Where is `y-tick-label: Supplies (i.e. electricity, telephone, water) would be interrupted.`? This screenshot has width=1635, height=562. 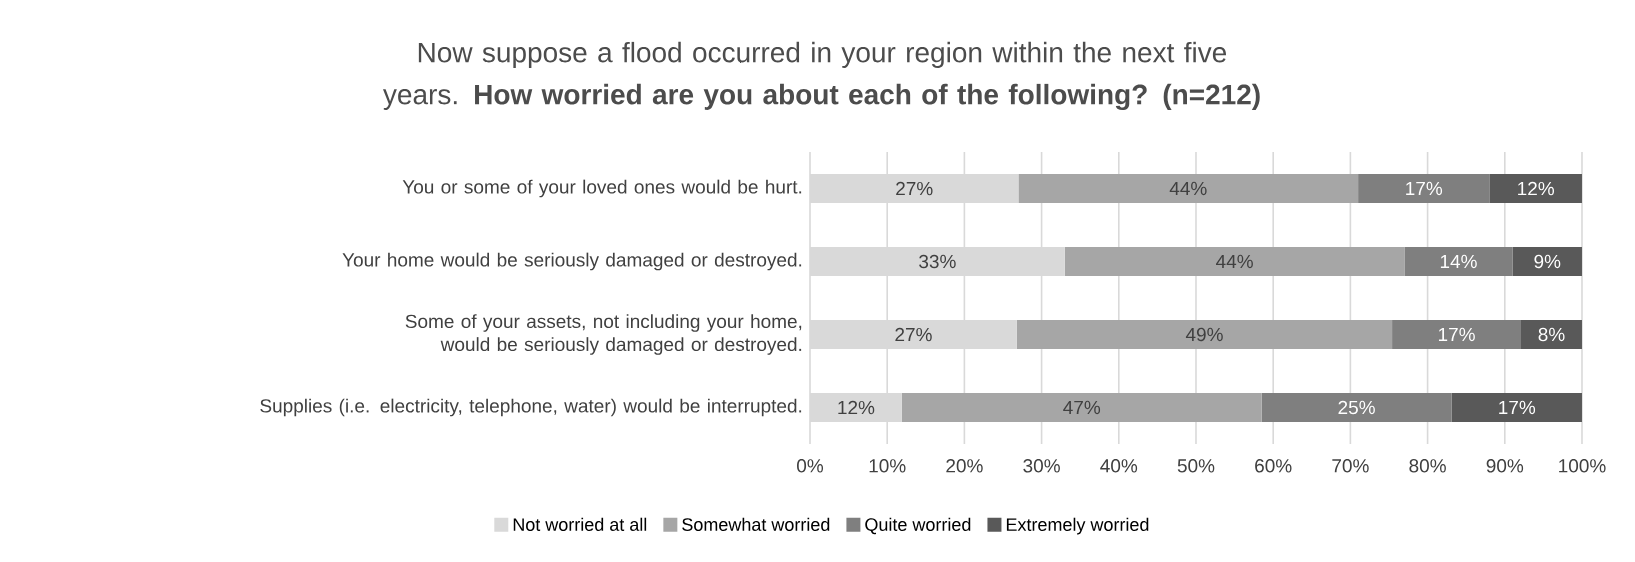
y-tick-label: Supplies (i.e. electricity, telephone, water) would be interrupted. is located at coordinates (531, 407).